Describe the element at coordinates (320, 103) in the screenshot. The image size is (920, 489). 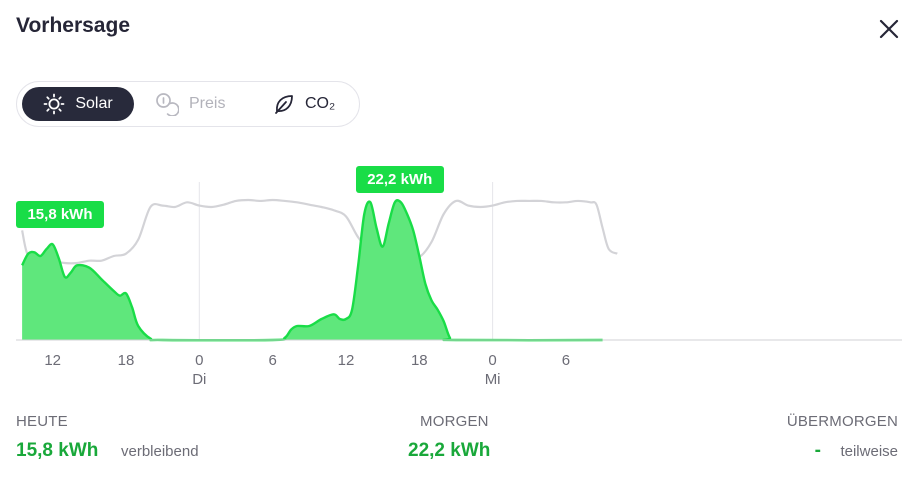
I see `tab-co2-label: CO₂` at that location.